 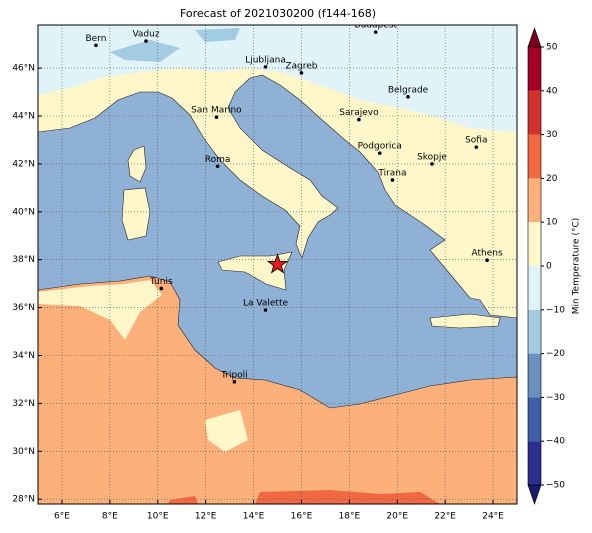 What do you see at coordinates (552, 135) in the screenshot?
I see `colorbar-tick-label: 30` at bounding box center [552, 135].